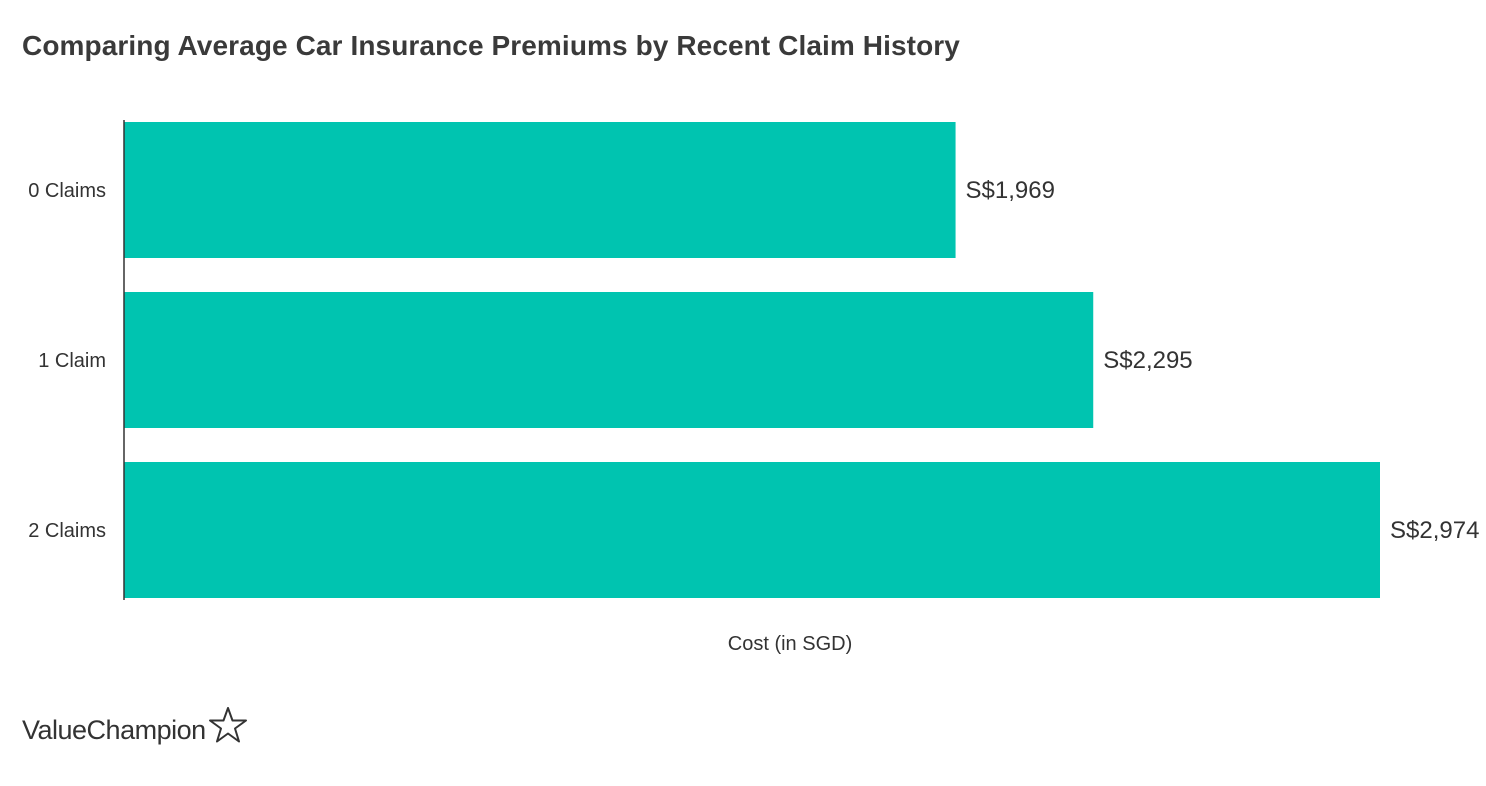 The width and height of the screenshot is (1486, 786). What do you see at coordinates (67, 531) in the screenshot?
I see `category-label-2: 2 Claims` at bounding box center [67, 531].